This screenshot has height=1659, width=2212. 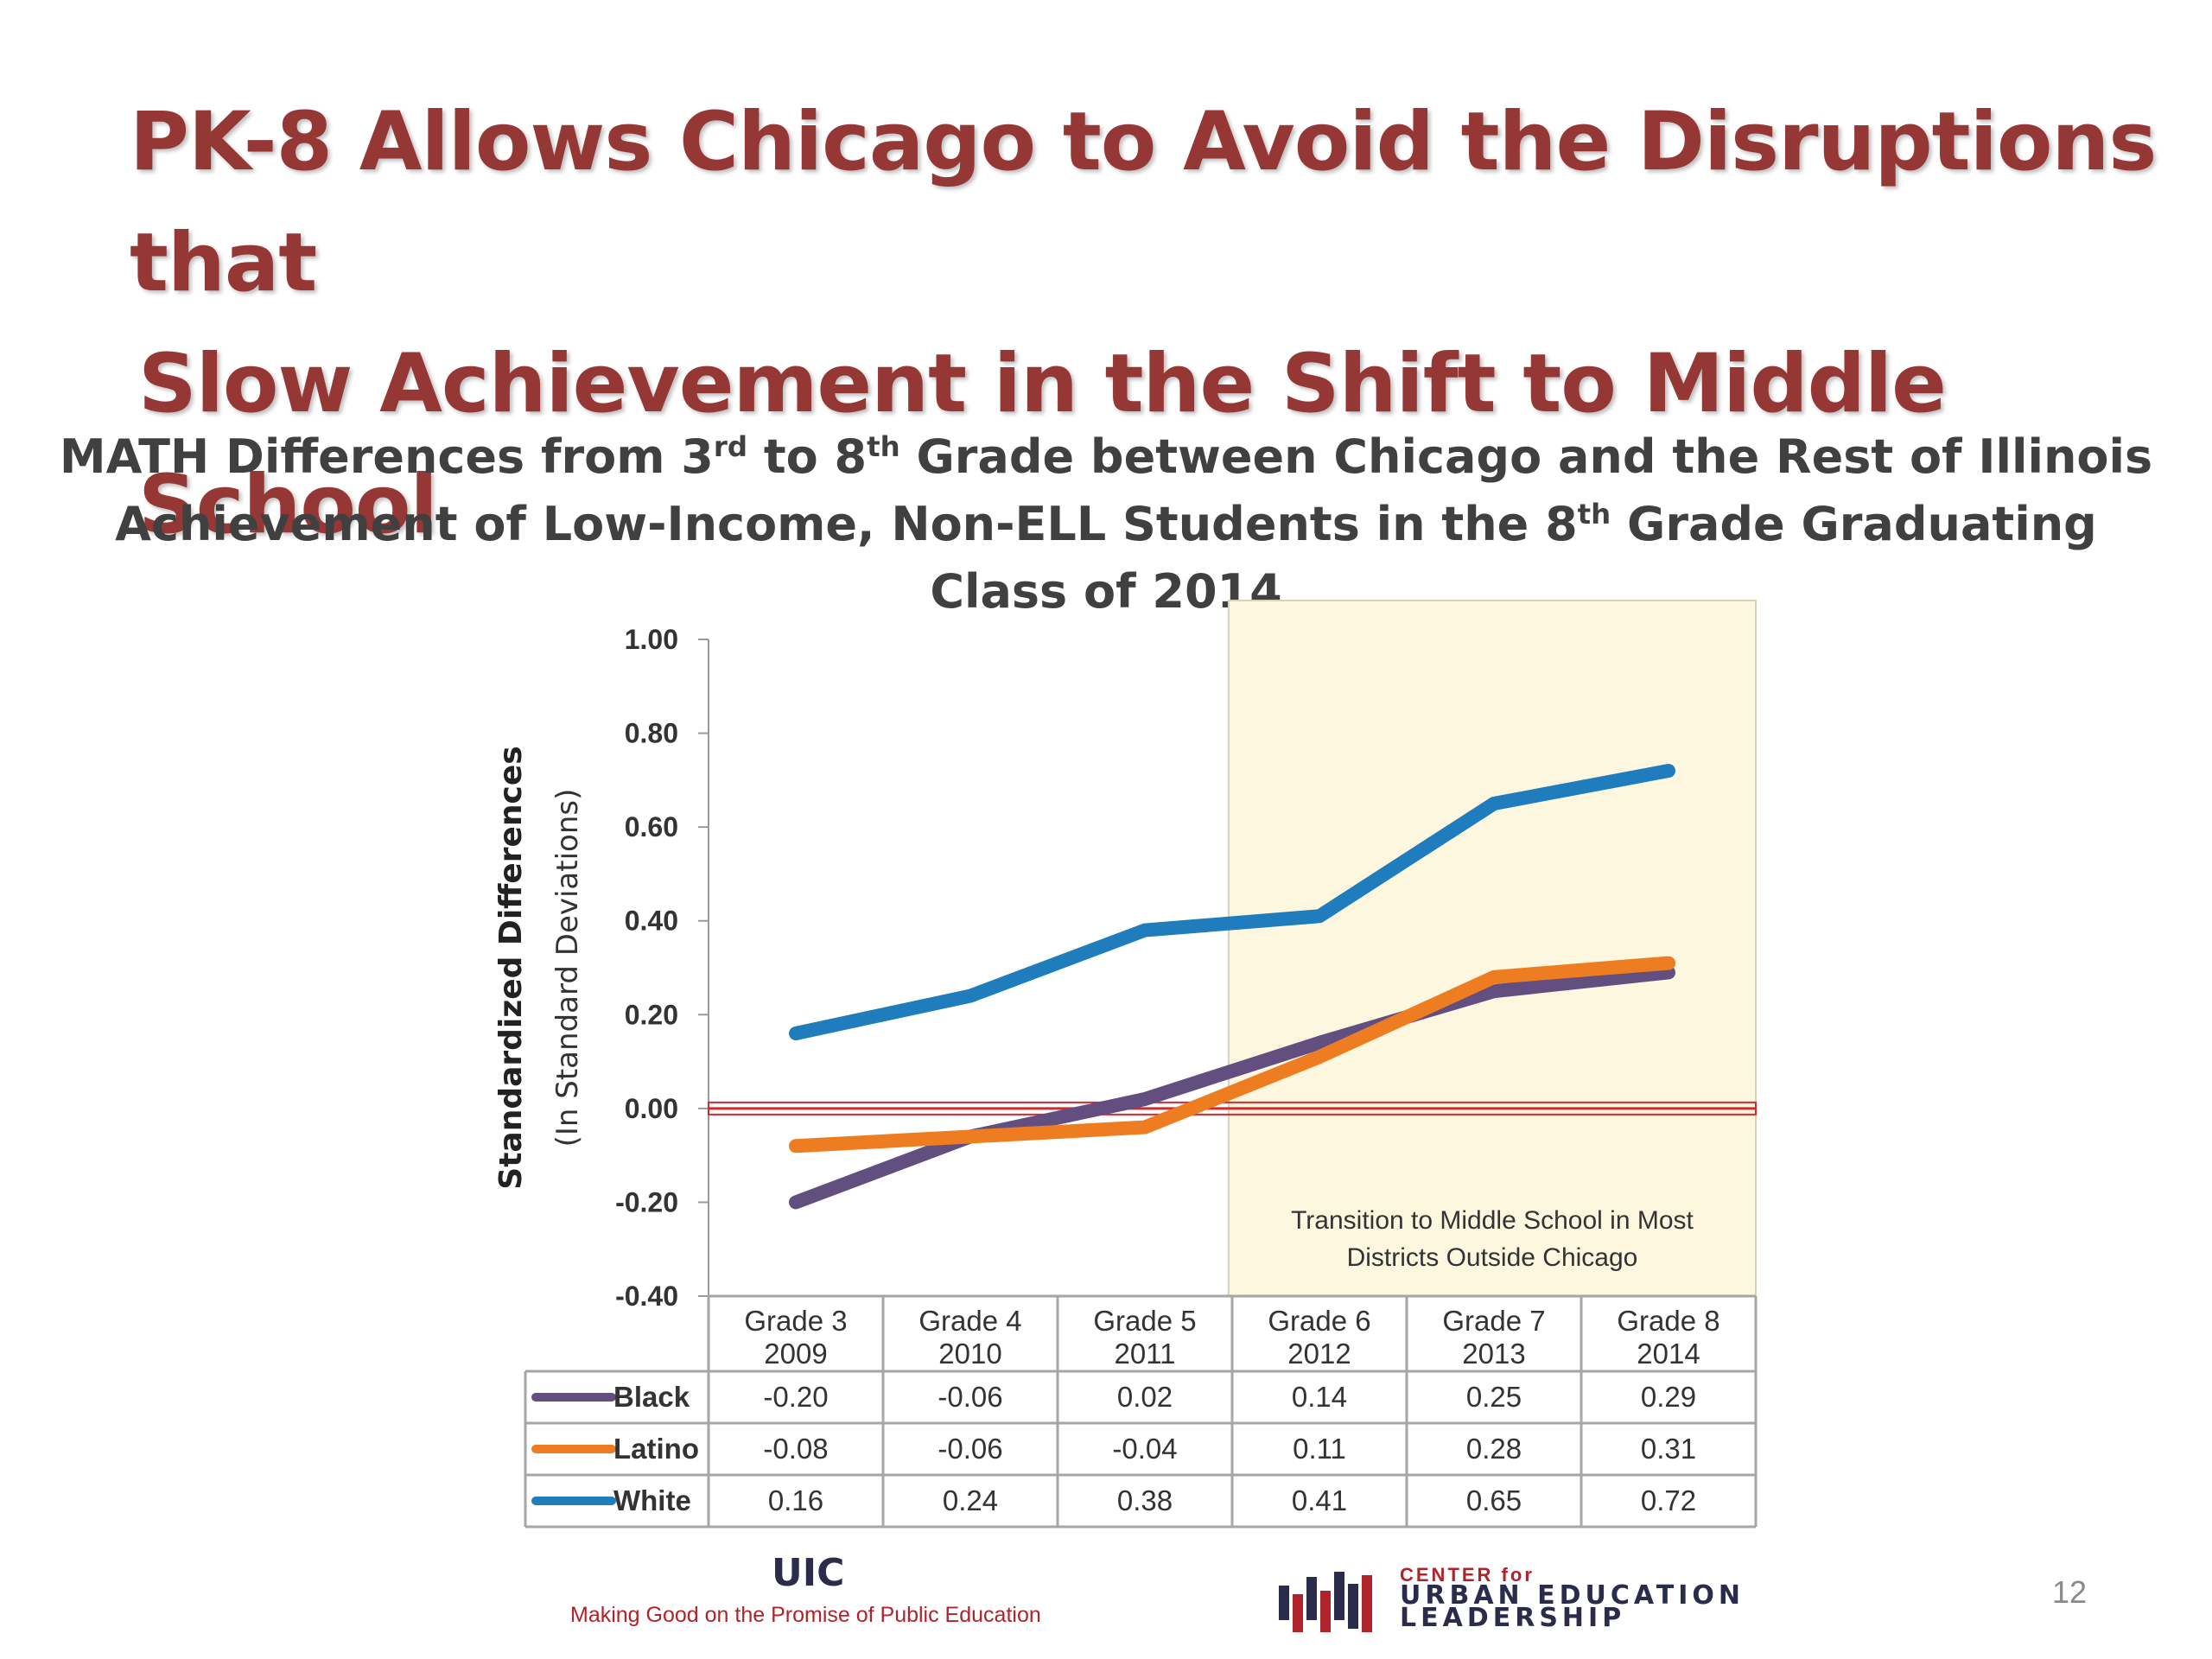 What do you see at coordinates (795, 1449) in the screenshot?
I see `table-cell-value: -0.08` at bounding box center [795, 1449].